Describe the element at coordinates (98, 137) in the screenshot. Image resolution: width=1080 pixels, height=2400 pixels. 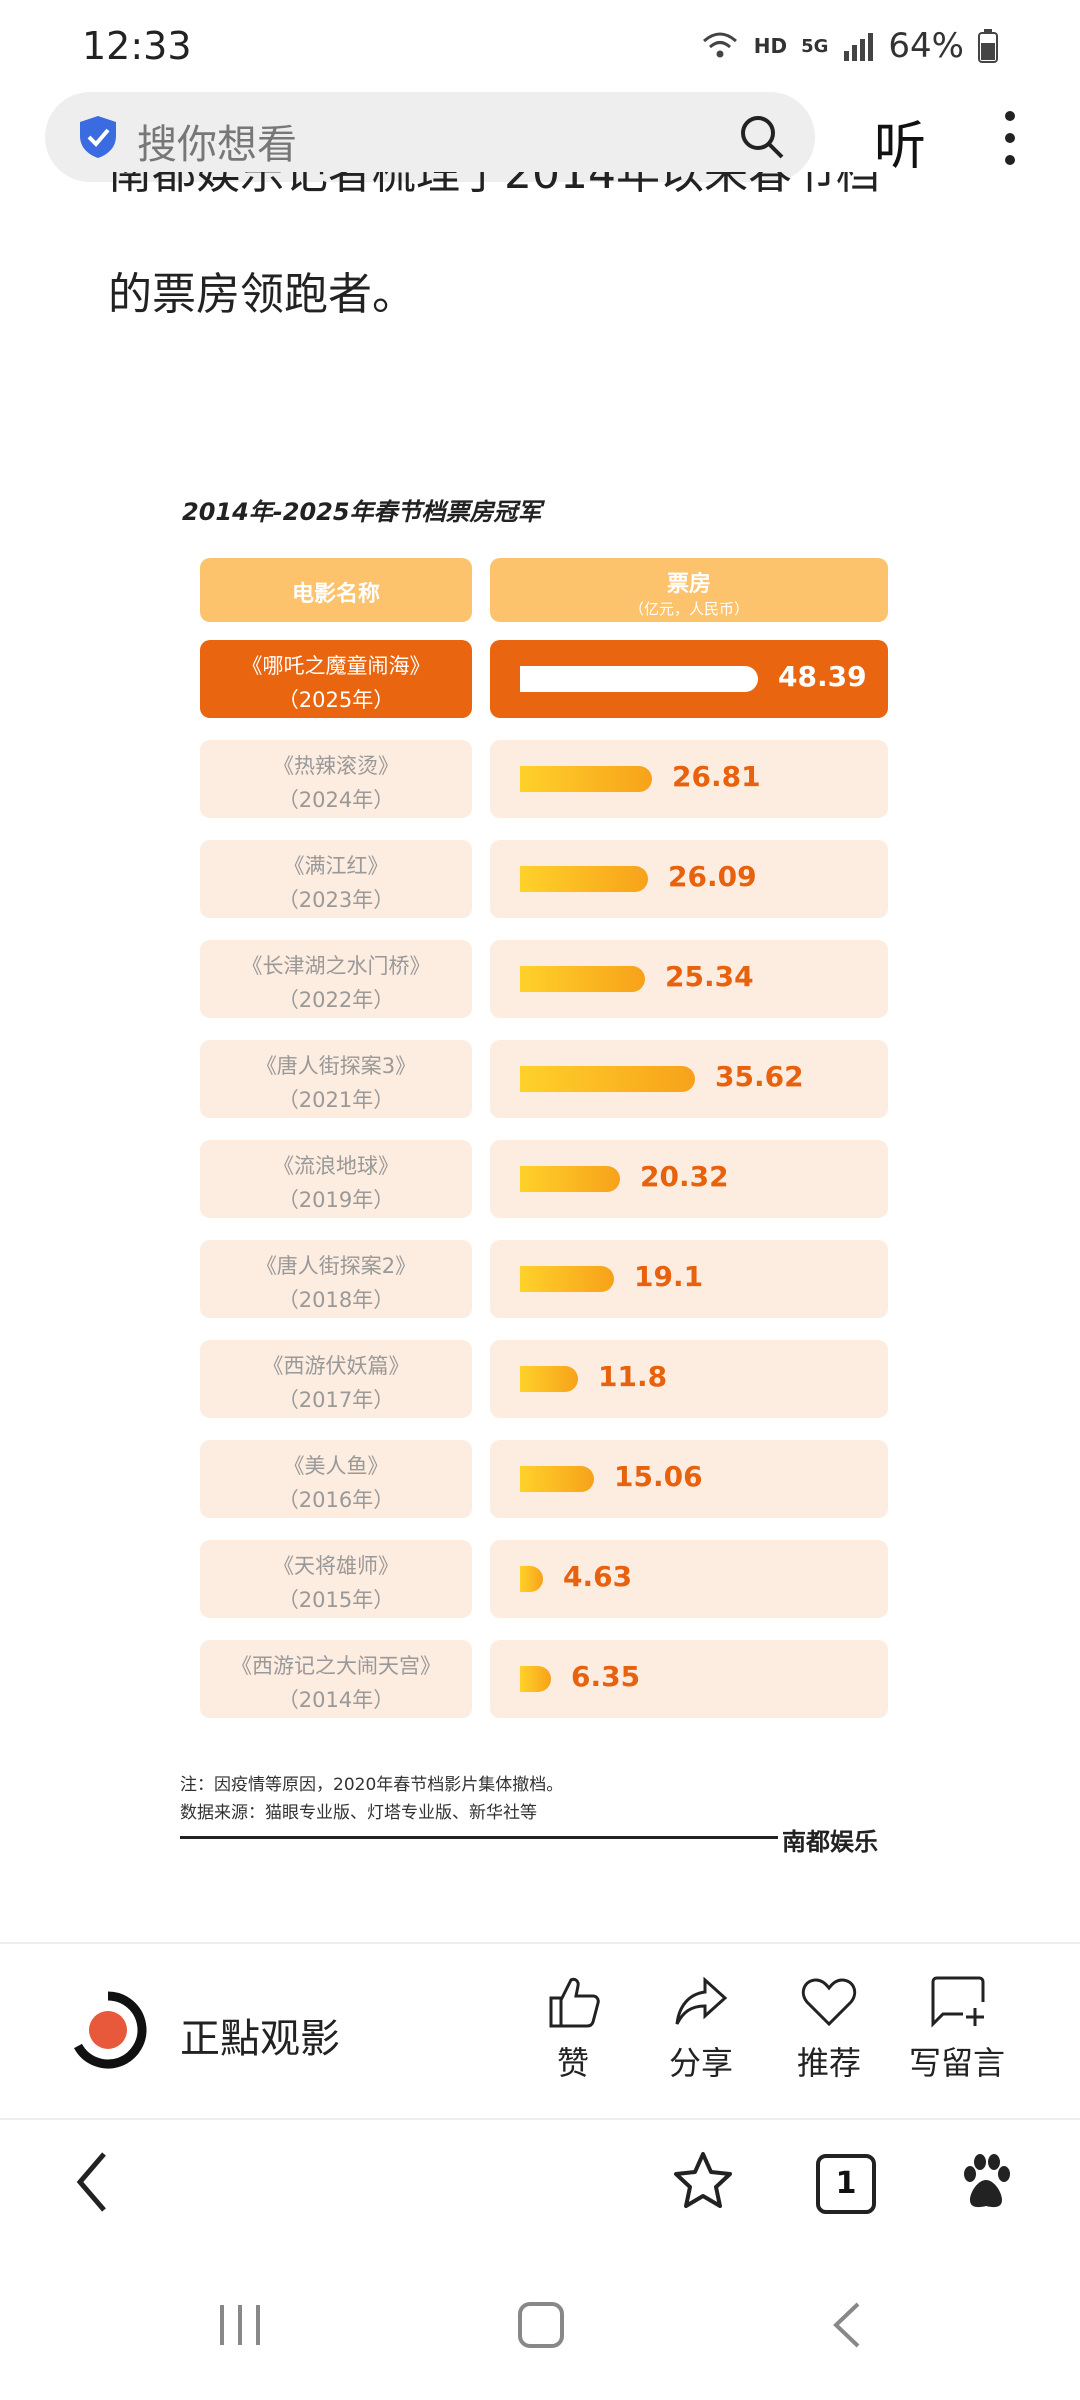
I see `shield-icon` at that location.